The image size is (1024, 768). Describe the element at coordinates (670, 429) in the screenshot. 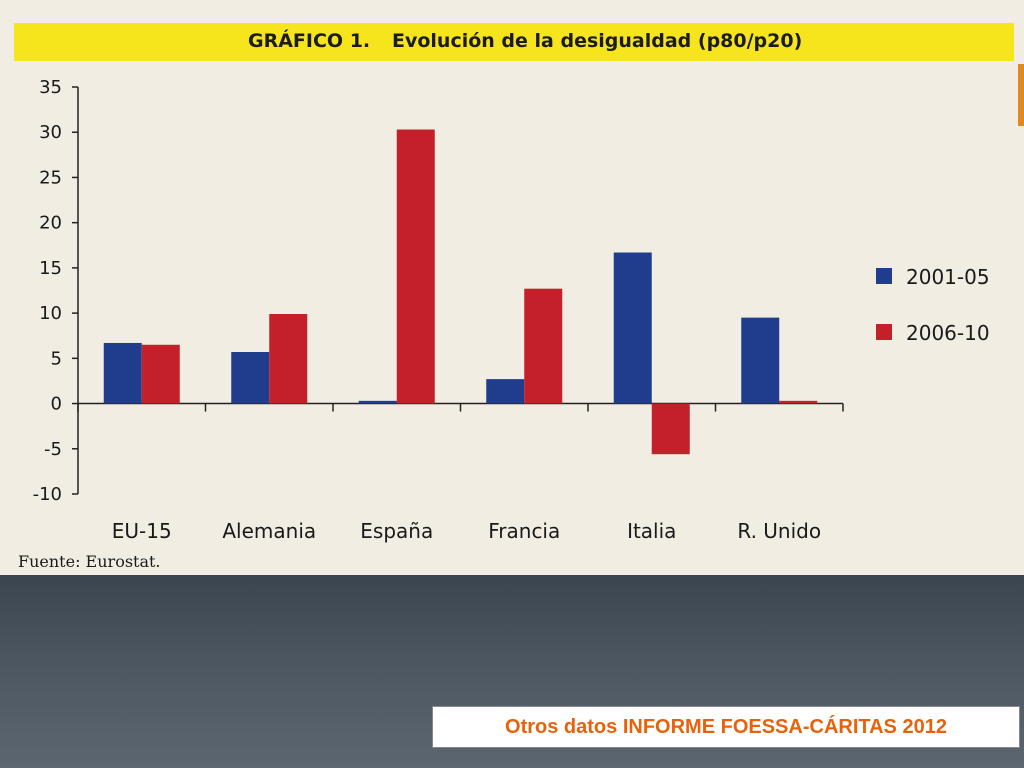

I see `bar-2006-10-Italia` at that location.